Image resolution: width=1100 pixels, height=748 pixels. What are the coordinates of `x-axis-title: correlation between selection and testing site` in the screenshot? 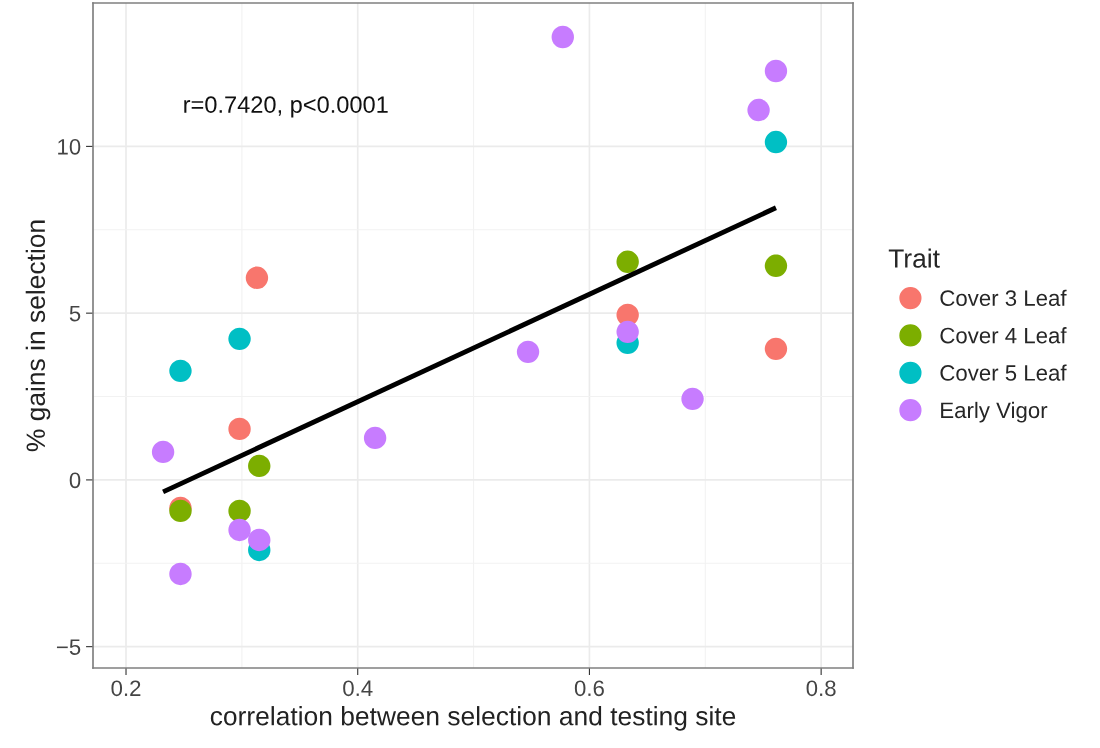 It's located at (473, 718).